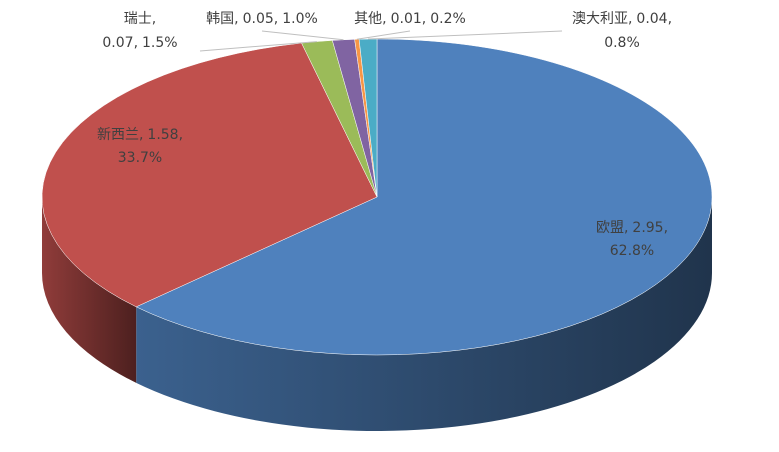 The width and height of the screenshot is (779, 452). What do you see at coordinates (610, 228) in the screenshot?
I see `label-name: 欧盟` at bounding box center [610, 228].